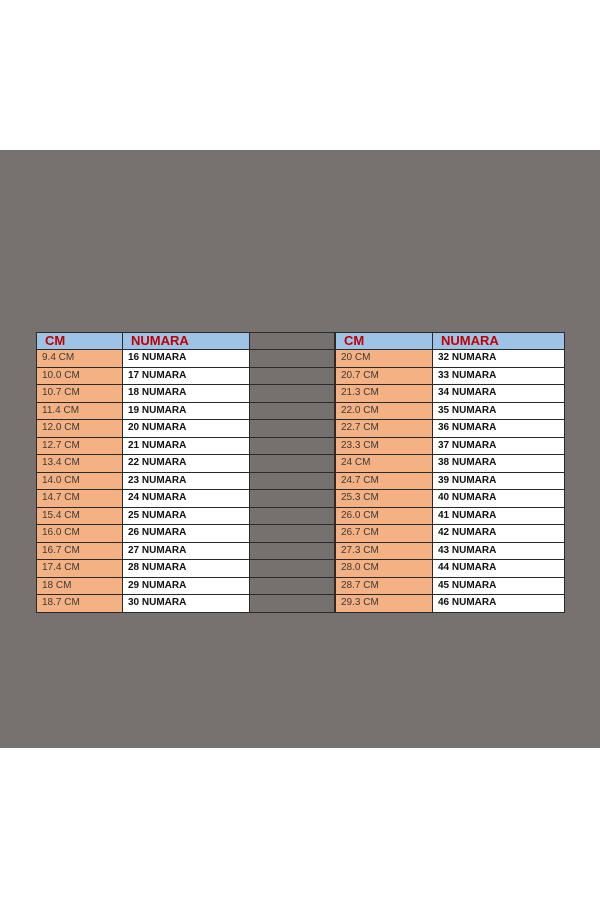 This screenshot has width=600, height=900. What do you see at coordinates (186, 568) in the screenshot?
I see `numara-cell: 28 NUMARA` at bounding box center [186, 568].